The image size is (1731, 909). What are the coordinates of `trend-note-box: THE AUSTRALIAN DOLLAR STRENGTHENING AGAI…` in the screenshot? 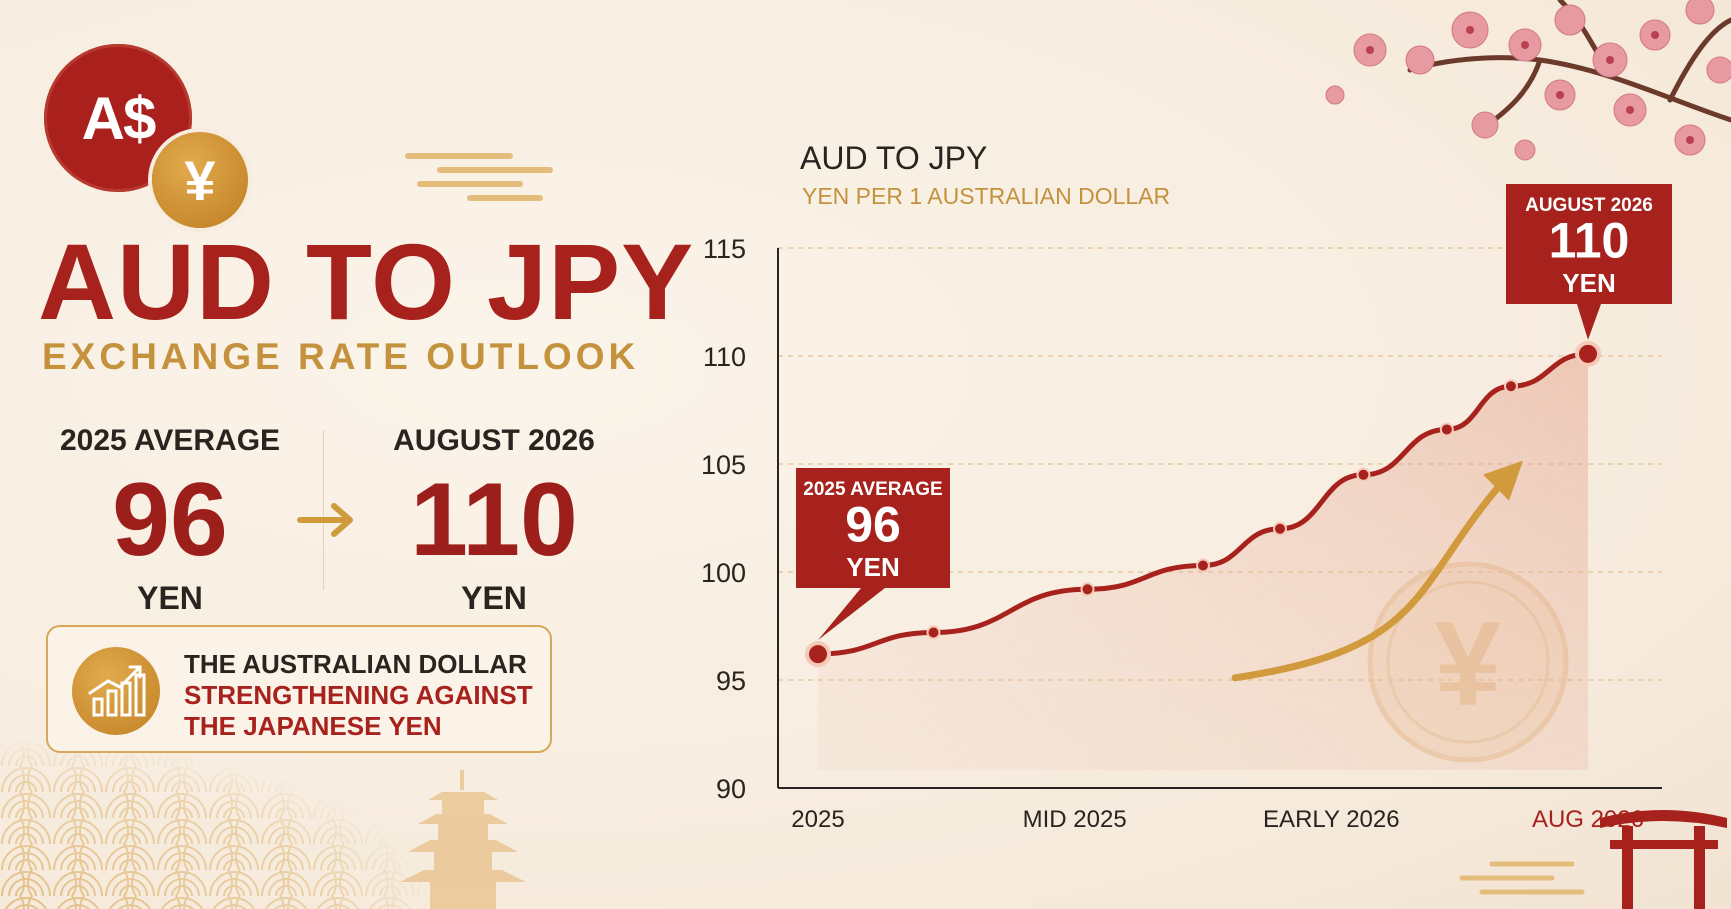 It's located at (299, 689).